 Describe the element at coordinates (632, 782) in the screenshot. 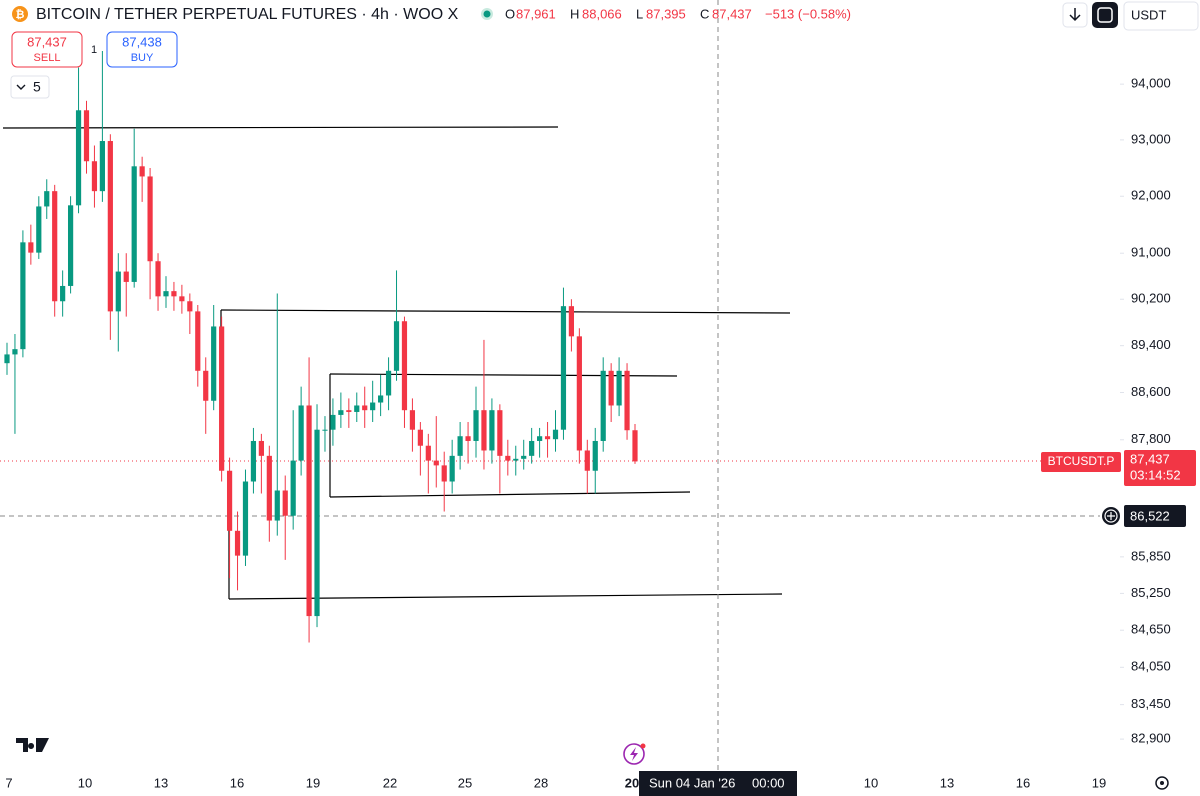

I see `x-tick-label: 20` at that location.